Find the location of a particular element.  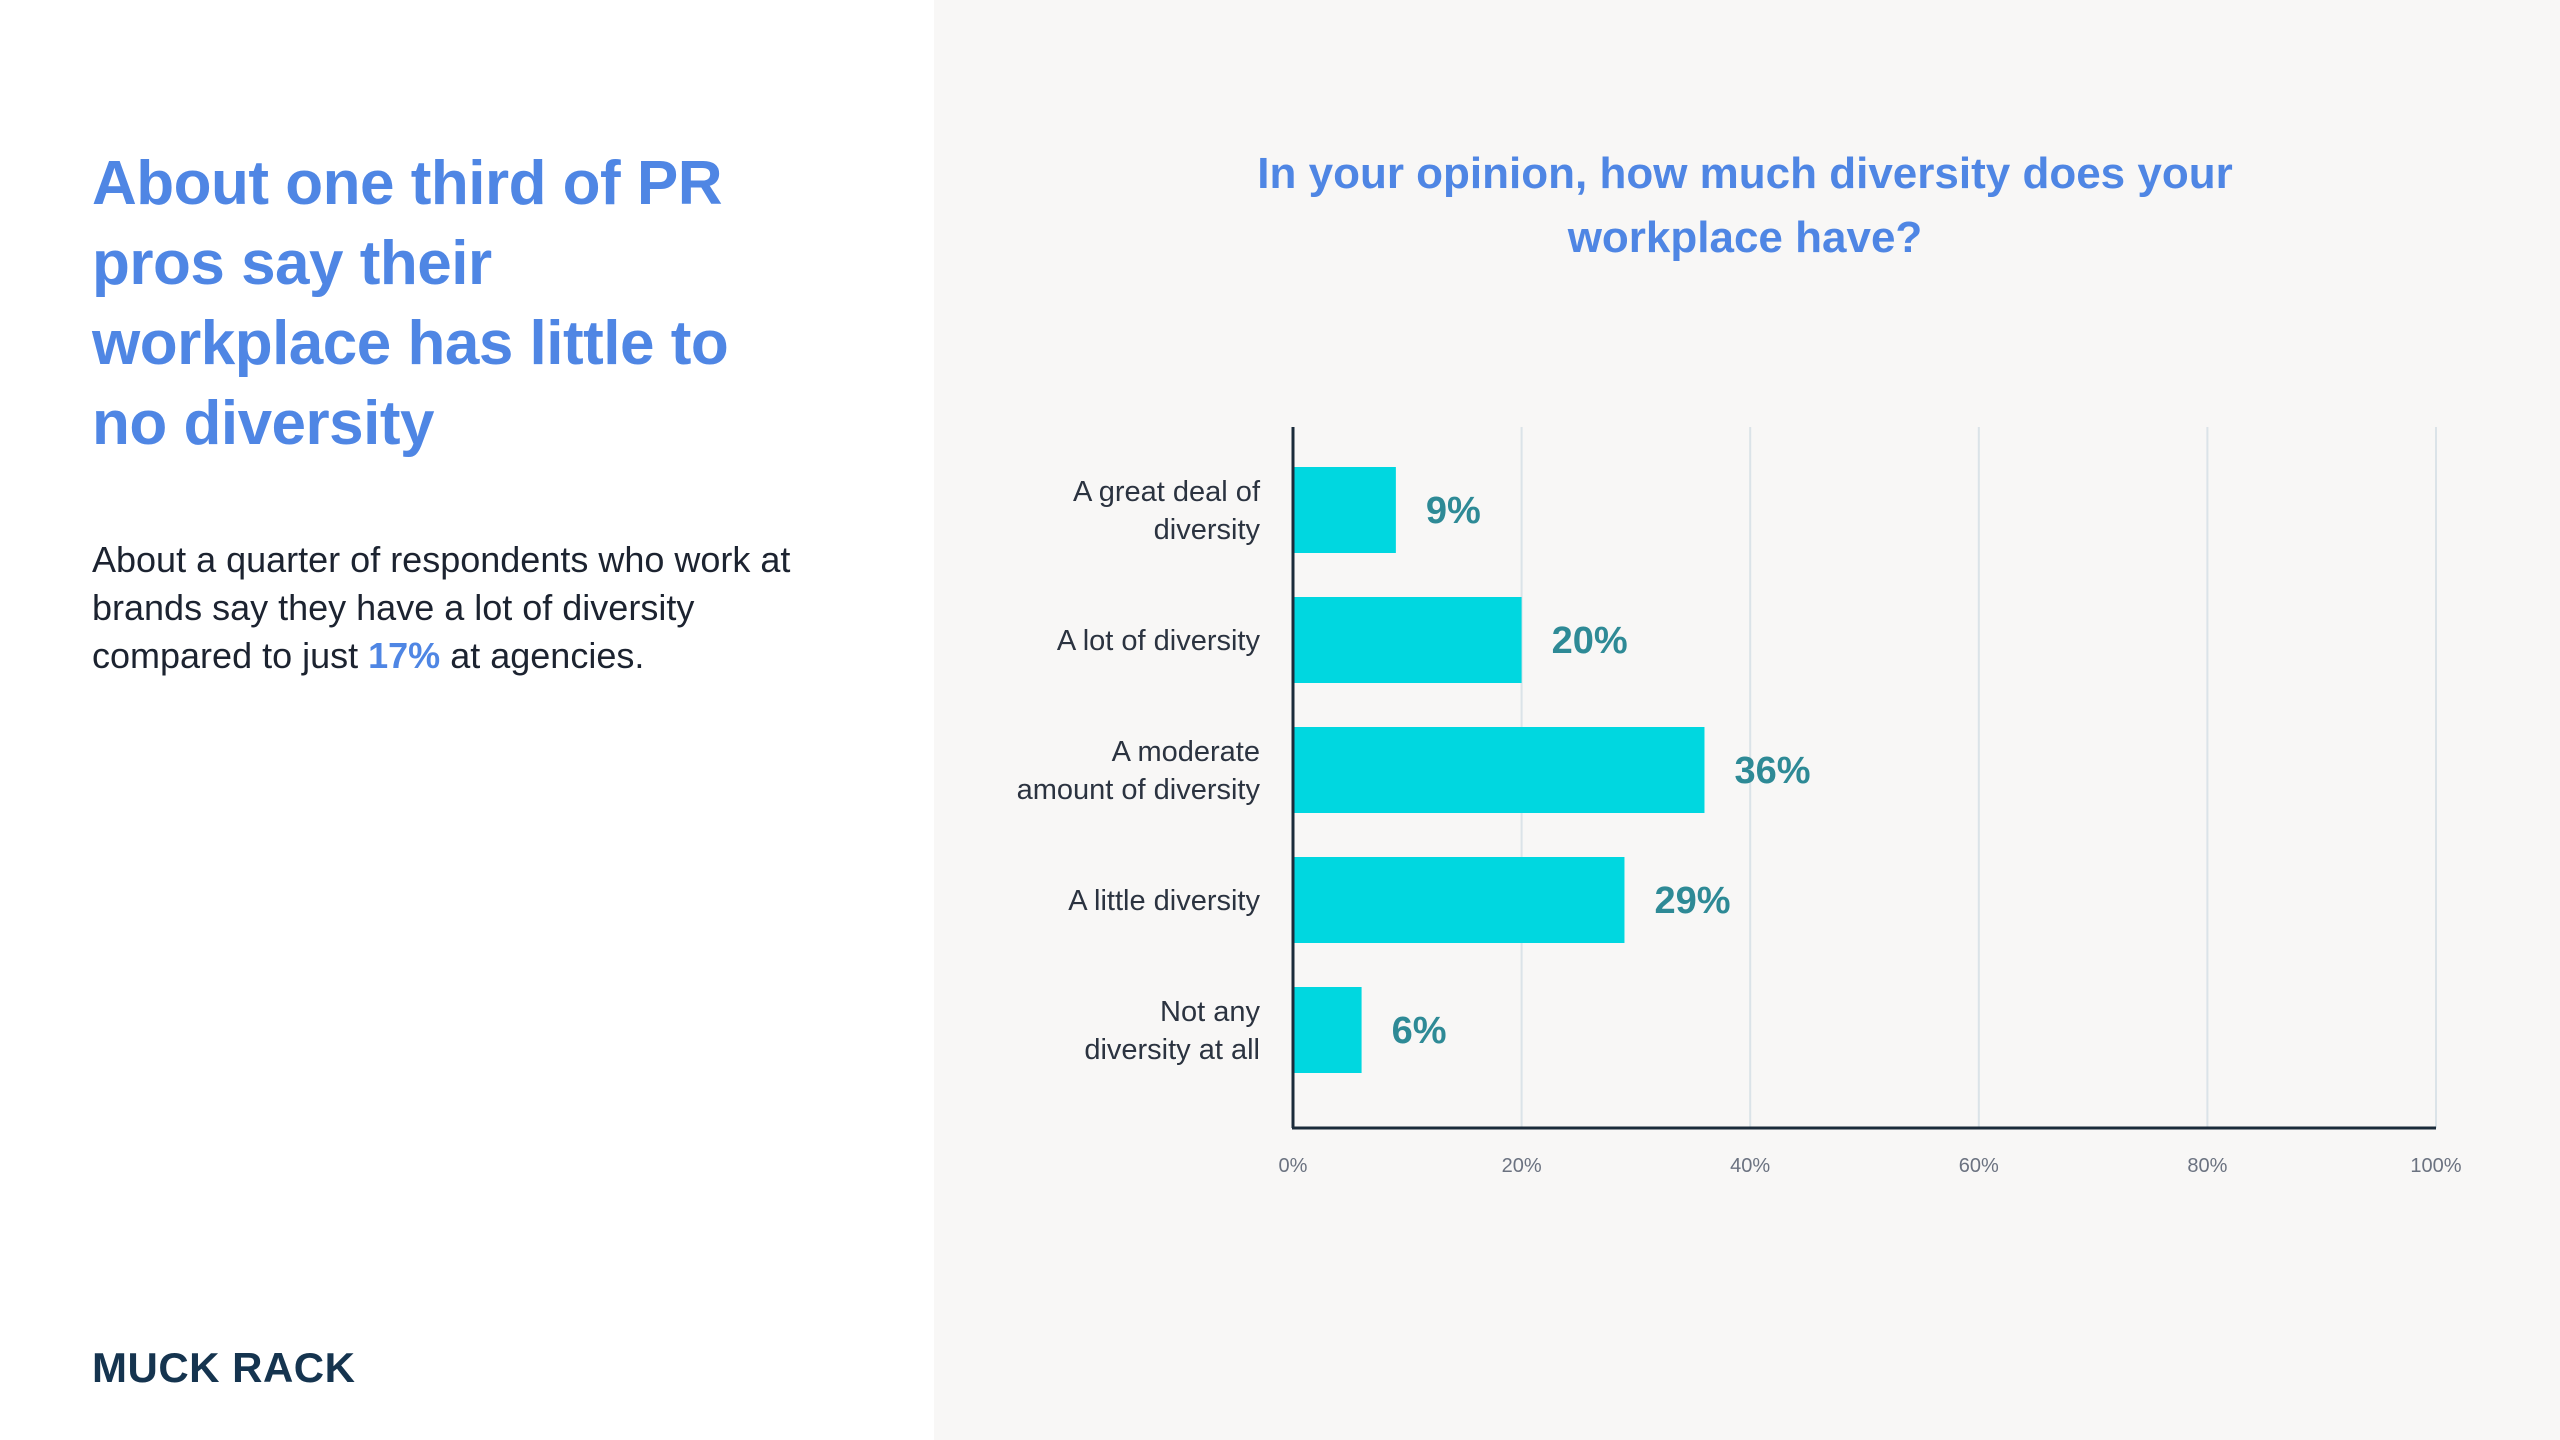

bars is located at coordinates (1499, 770).